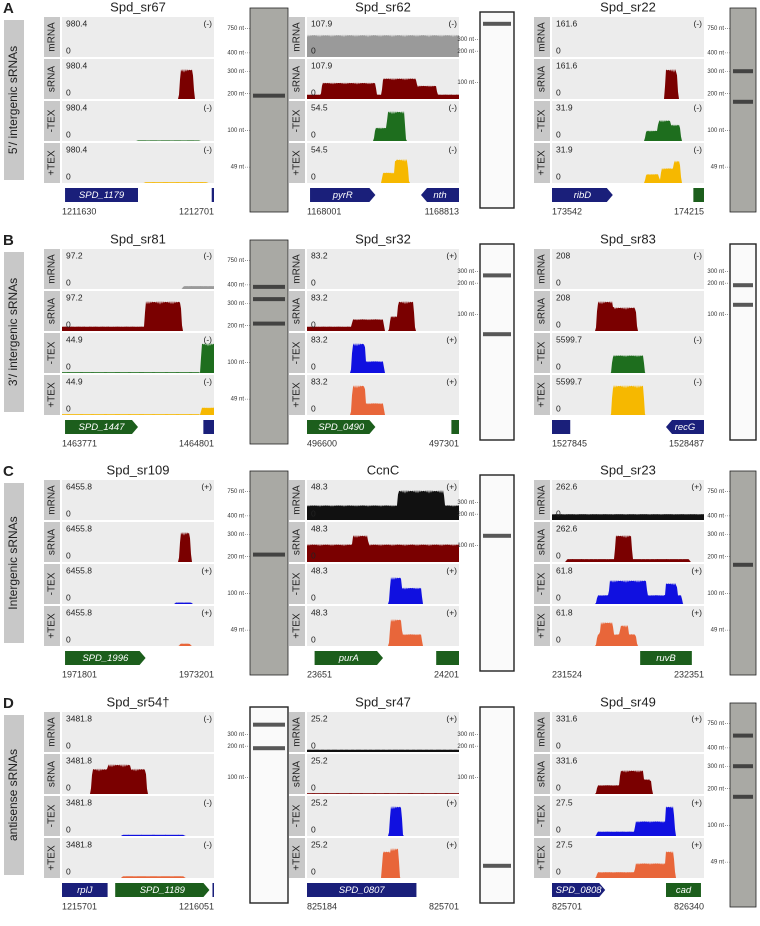 The height and width of the screenshot is (926, 760). I want to click on gene-name: SPD_0490, so click(341, 427).